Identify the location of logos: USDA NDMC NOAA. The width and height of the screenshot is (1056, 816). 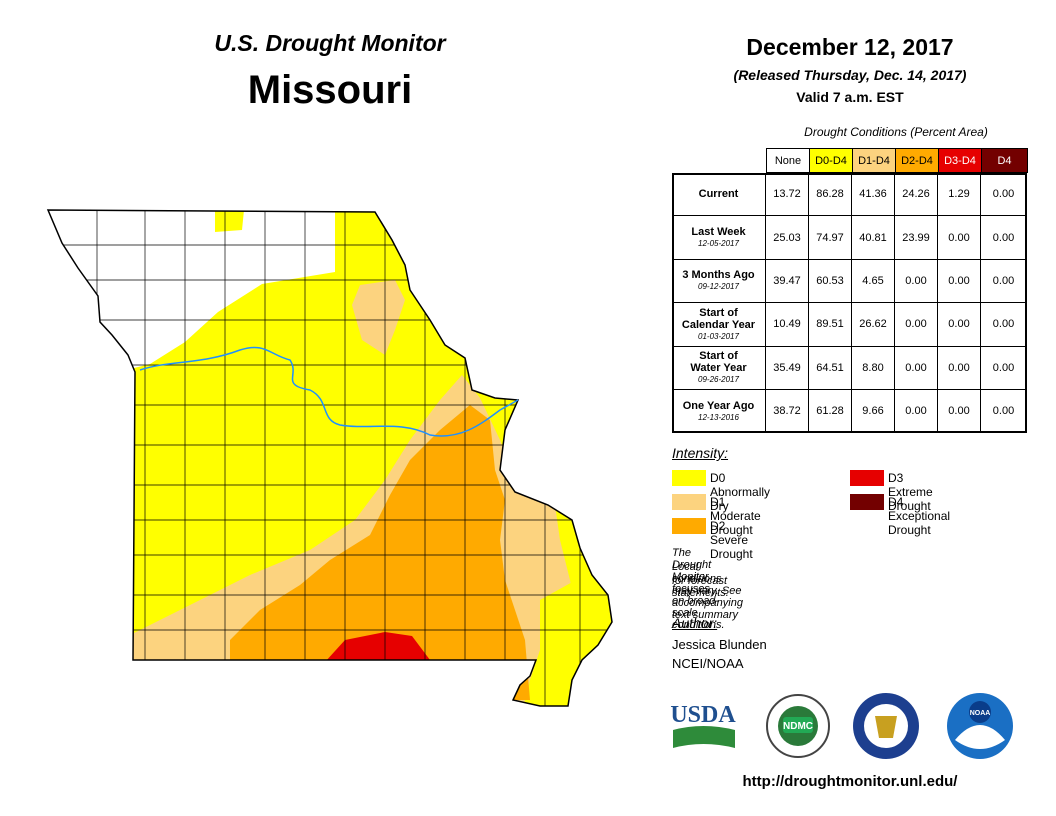
(841, 726).